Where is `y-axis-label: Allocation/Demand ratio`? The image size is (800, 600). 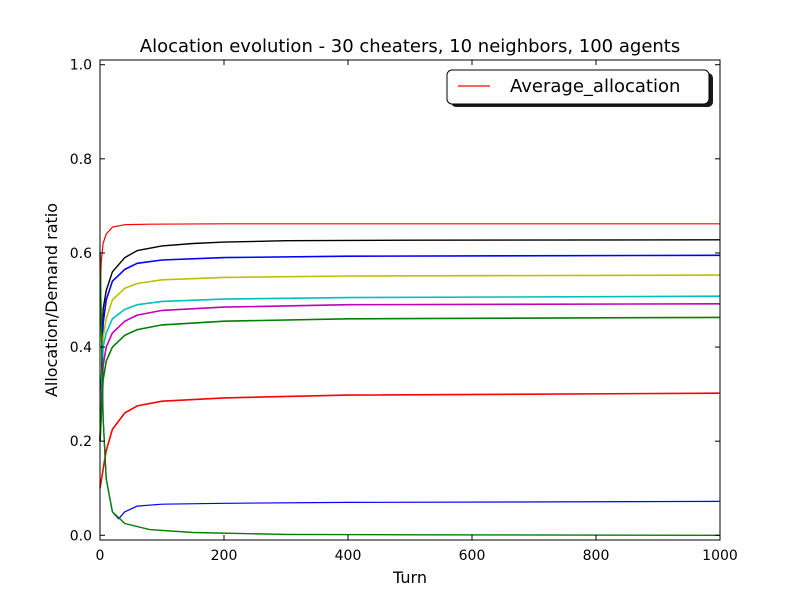 y-axis-label: Allocation/Demand ratio is located at coordinates (51, 300).